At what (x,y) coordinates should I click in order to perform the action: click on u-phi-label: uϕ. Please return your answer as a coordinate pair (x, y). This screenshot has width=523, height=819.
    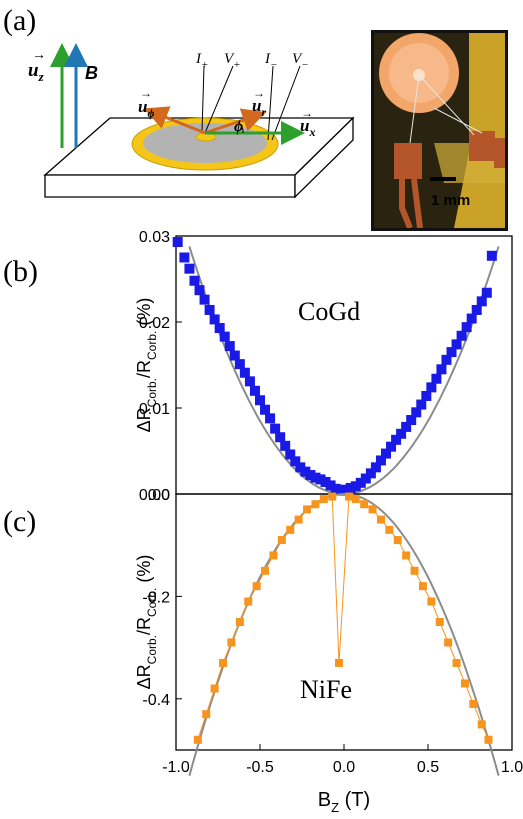
    Looking at the image, I should click on (146, 108).